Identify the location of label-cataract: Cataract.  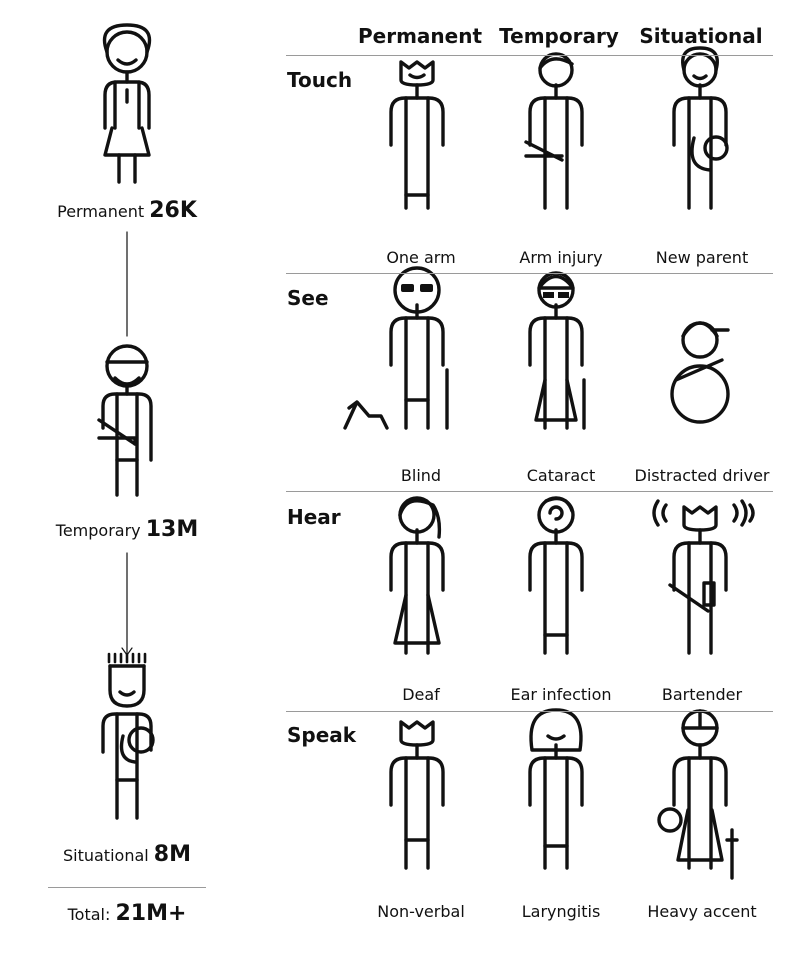
(561, 475).